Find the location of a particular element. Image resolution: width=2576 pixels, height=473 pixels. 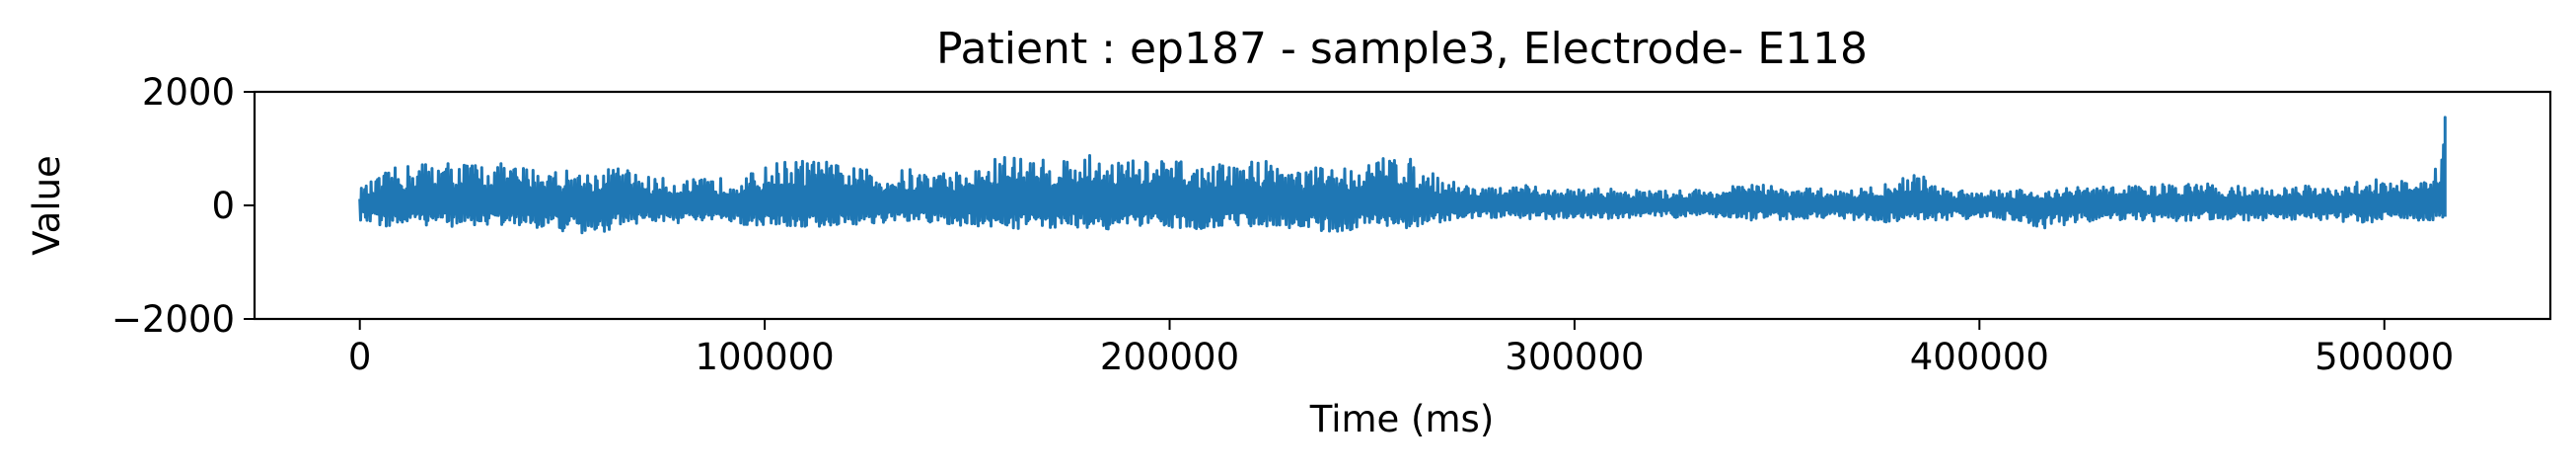

x-tick-label: 100000 is located at coordinates (764, 357).